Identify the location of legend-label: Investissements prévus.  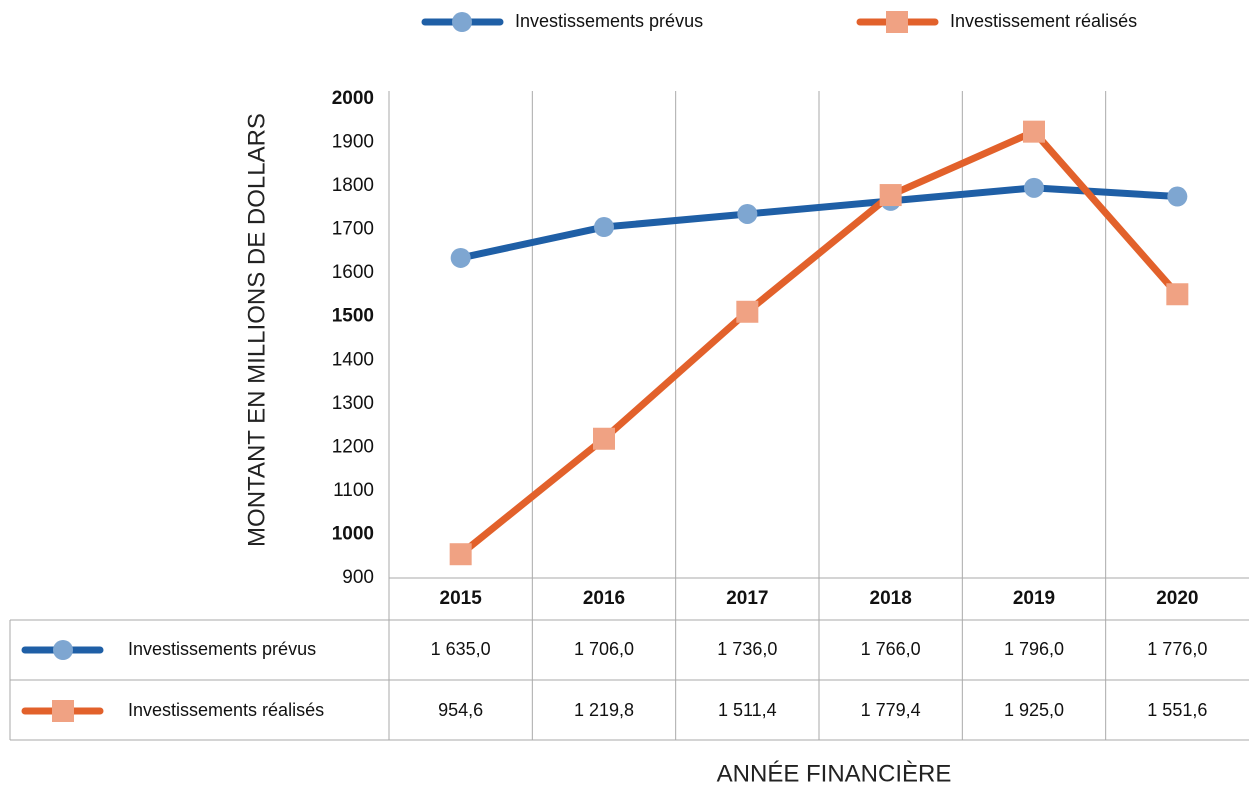
(609, 21).